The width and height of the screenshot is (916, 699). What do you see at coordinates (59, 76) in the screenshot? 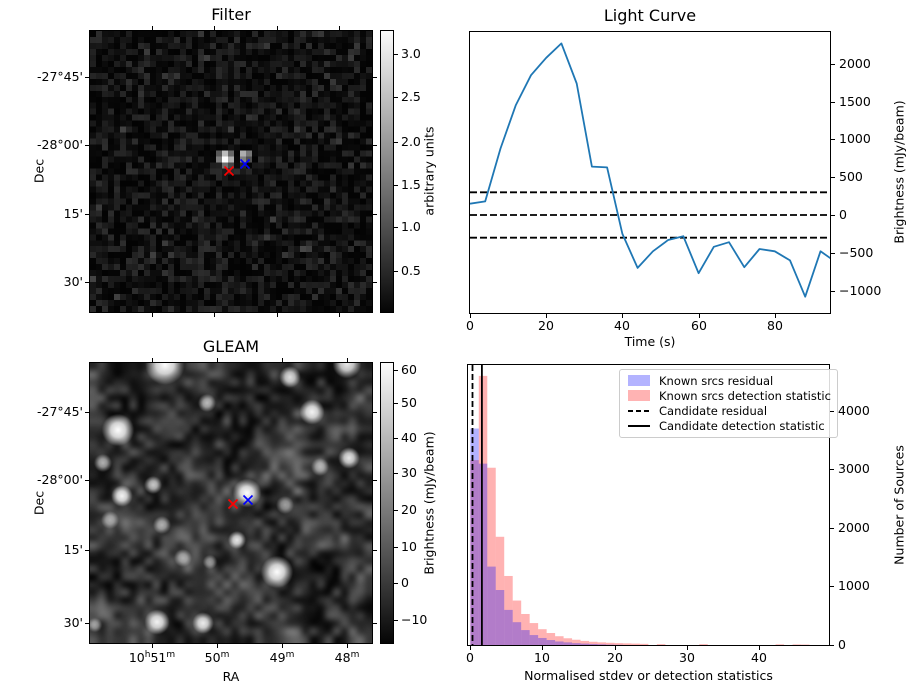
I see `filter-ytick-label: -27°45'` at bounding box center [59, 76].